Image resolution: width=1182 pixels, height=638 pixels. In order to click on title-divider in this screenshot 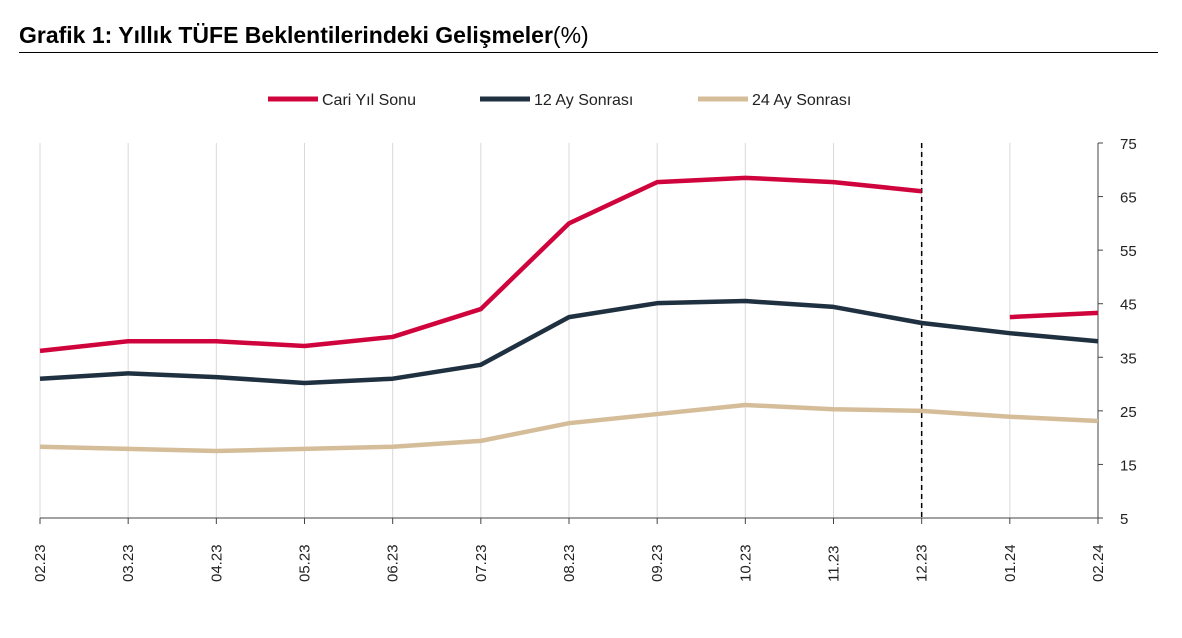, I will do `click(588, 52)`.